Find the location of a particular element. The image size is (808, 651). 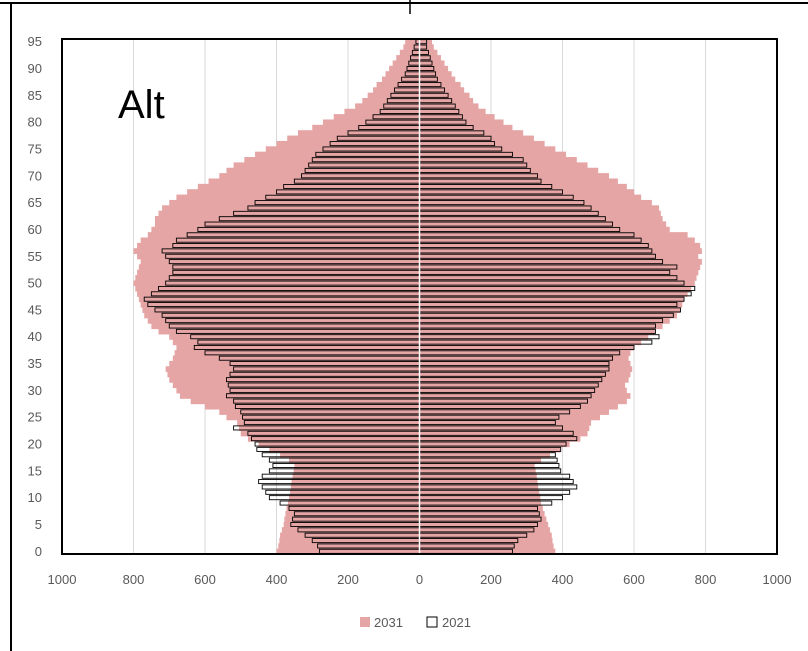

x-tick-label-4: 200 is located at coordinates (348, 579).